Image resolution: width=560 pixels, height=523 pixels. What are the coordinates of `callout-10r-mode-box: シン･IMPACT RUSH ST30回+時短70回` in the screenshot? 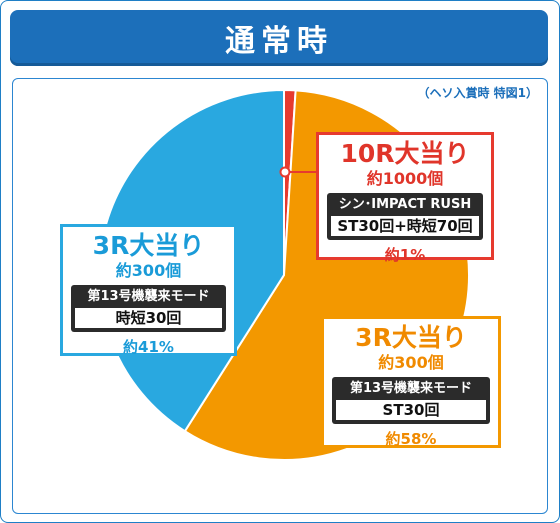 It's located at (405, 216).